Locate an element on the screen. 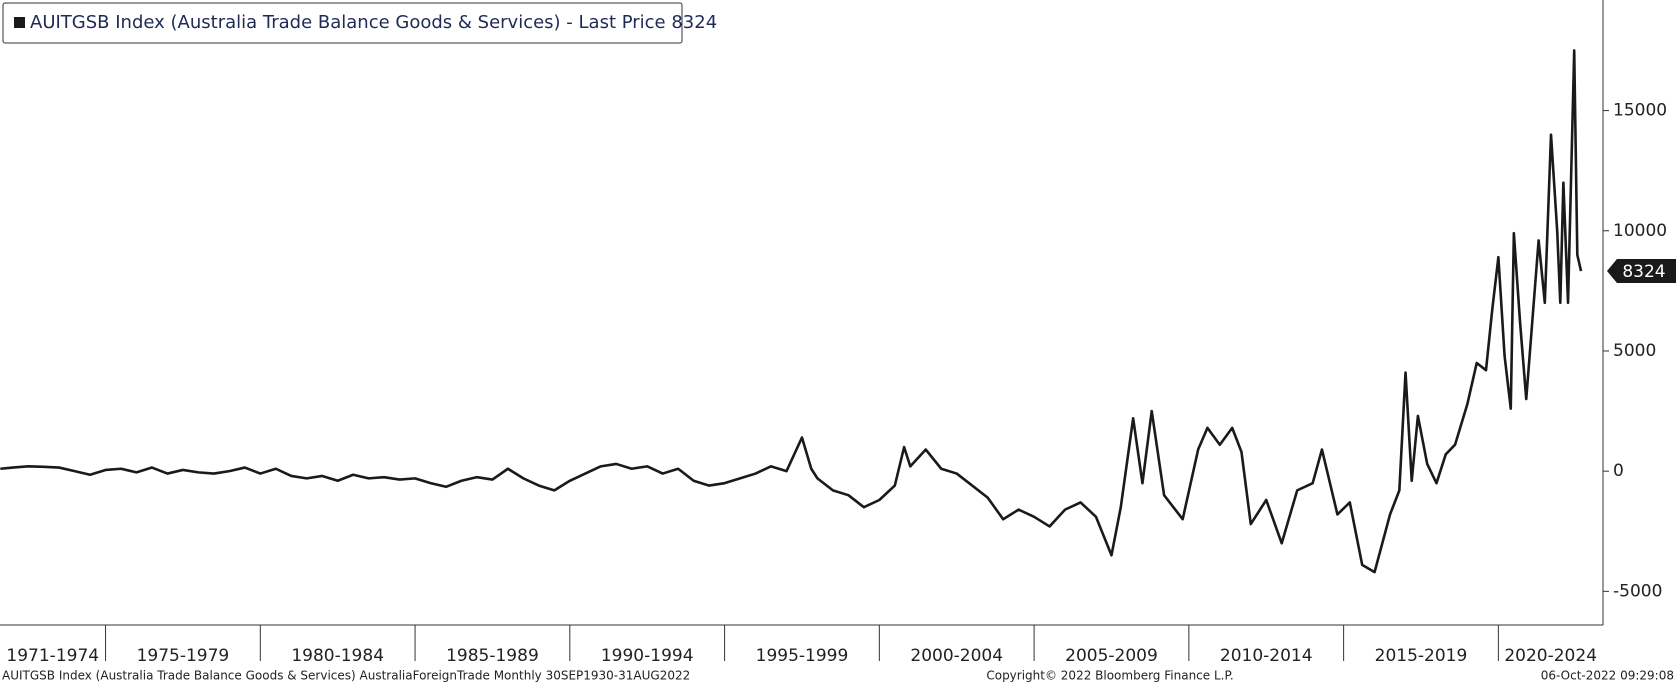 This screenshot has height=685, width=1676. legend-box is located at coordinates (342, 23).